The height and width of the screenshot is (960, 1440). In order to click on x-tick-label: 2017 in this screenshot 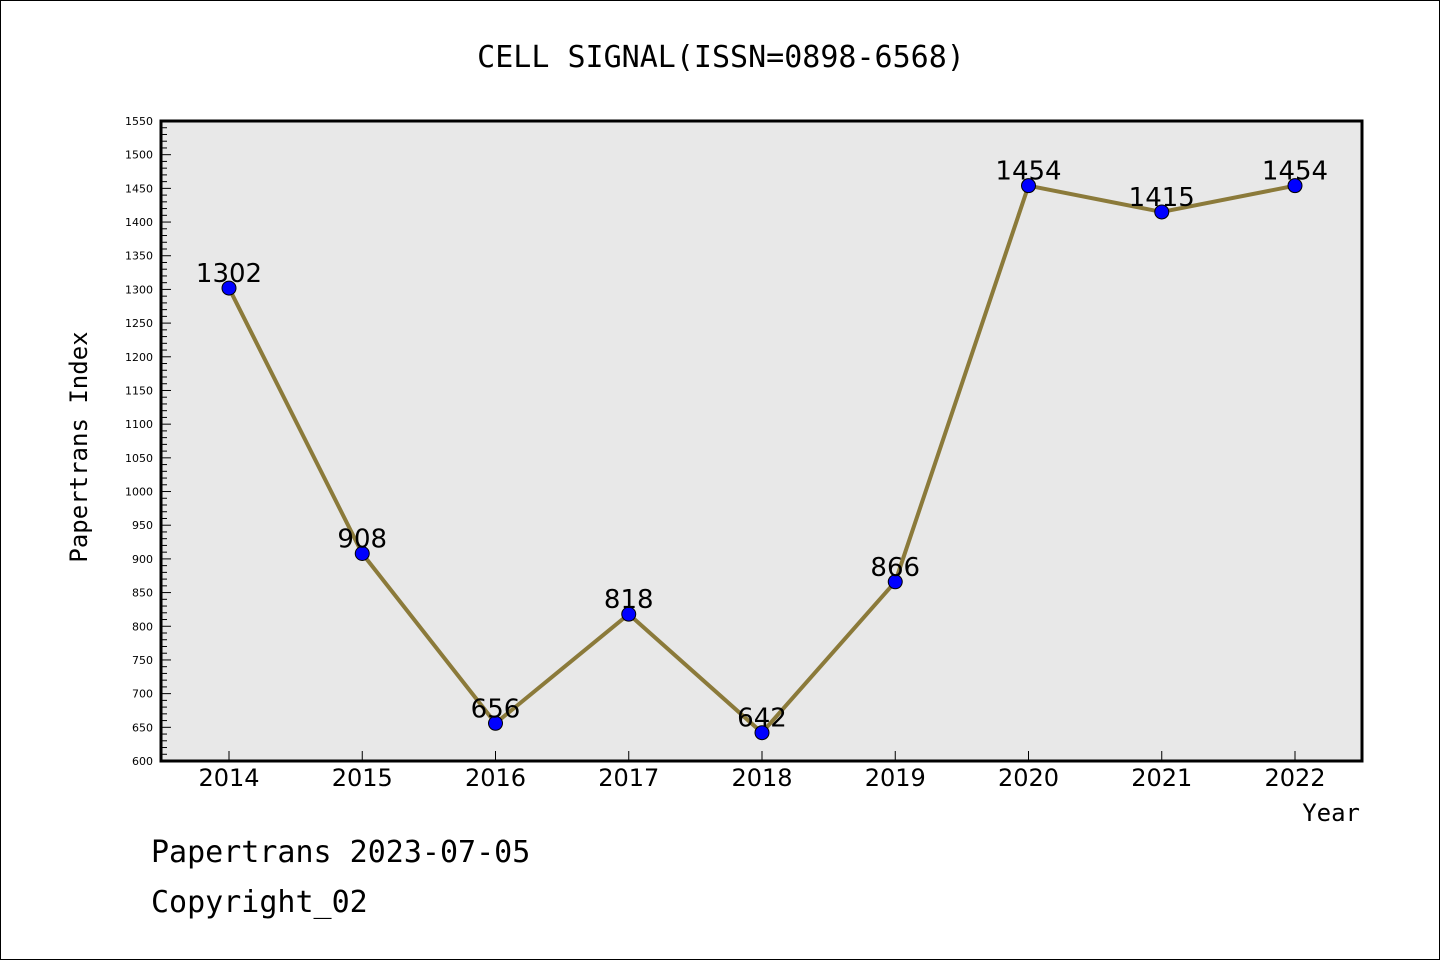, I will do `click(628, 778)`.